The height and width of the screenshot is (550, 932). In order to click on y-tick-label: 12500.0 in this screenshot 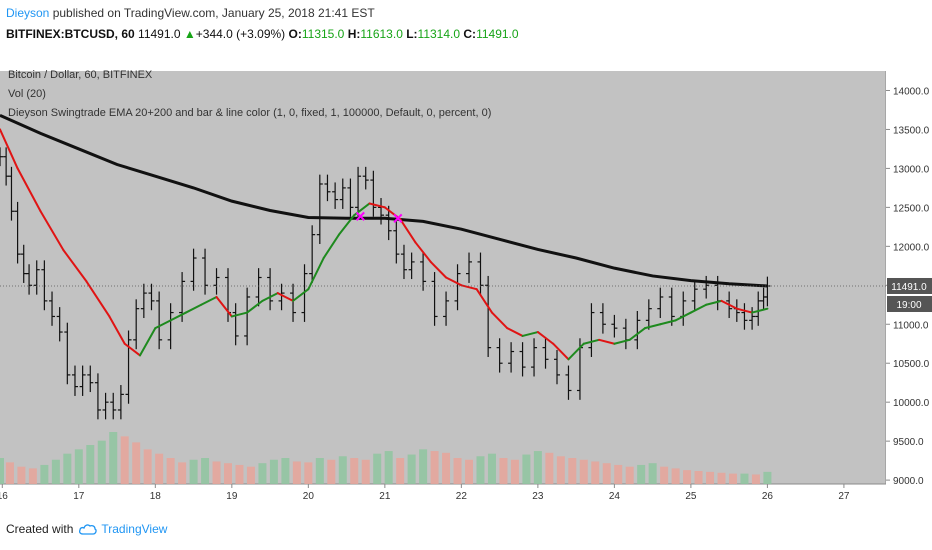, I will do `click(911, 208)`.